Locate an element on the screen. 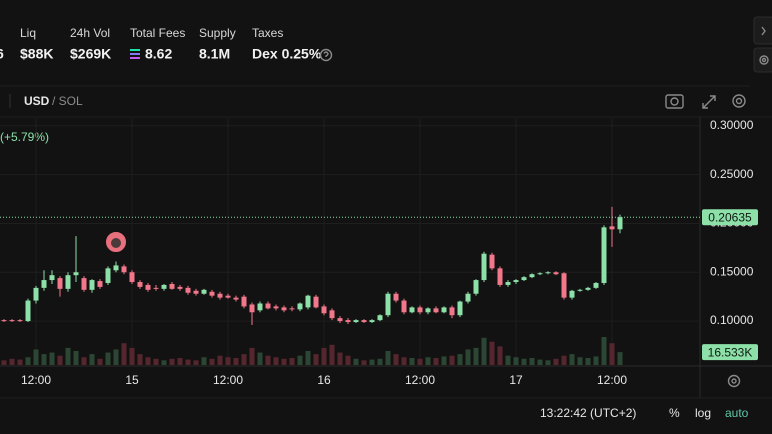 This screenshot has width=772, height=434. screenshot-button is located at coordinates (674, 101).